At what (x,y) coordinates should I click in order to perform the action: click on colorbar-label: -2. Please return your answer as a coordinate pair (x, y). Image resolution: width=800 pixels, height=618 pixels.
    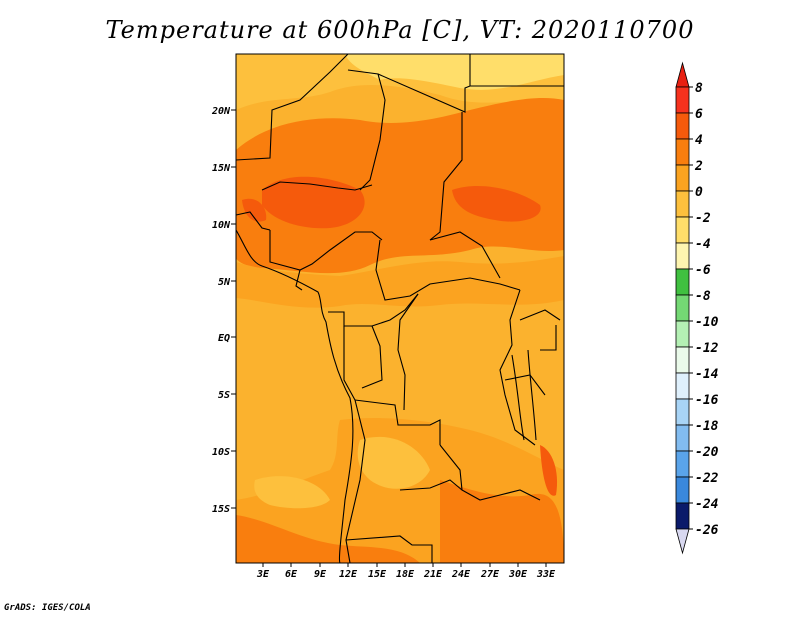
    Looking at the image, I should click on (703, 218).